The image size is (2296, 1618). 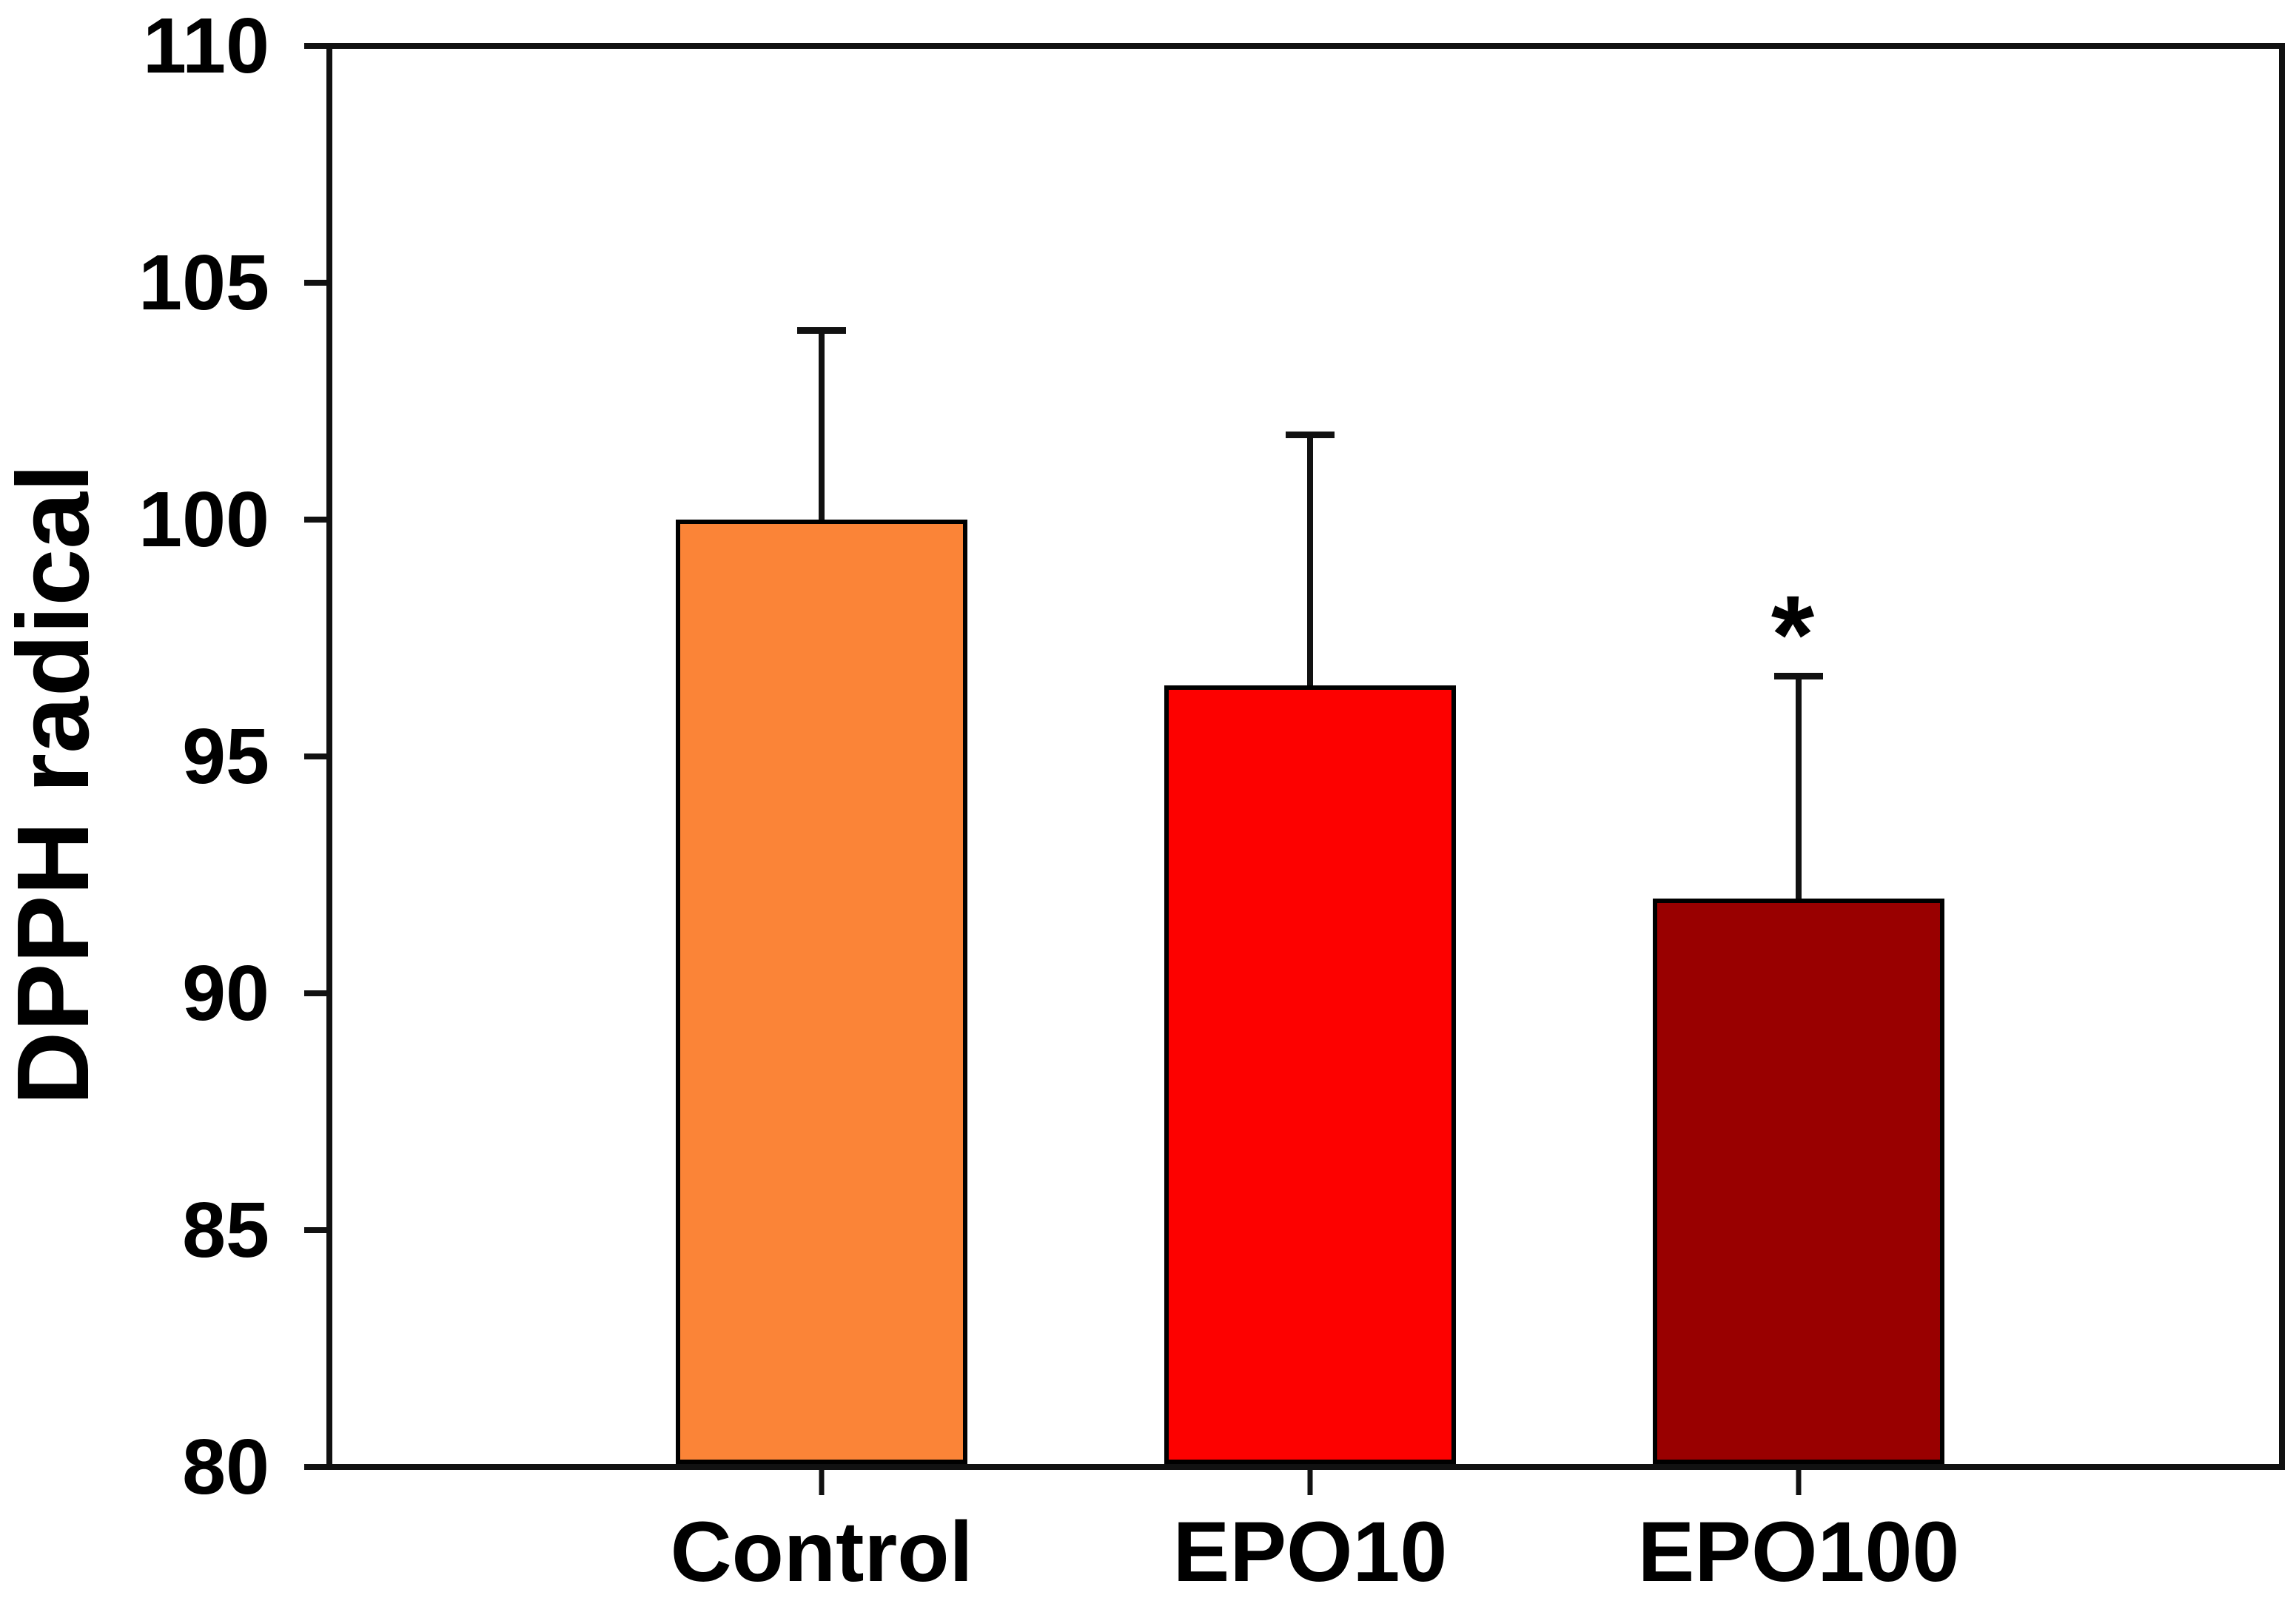 What do you see at coordinates (225, 1467) in the screenshot?
I see `y-tick-label: 80` at bounding box center [225, 1467].